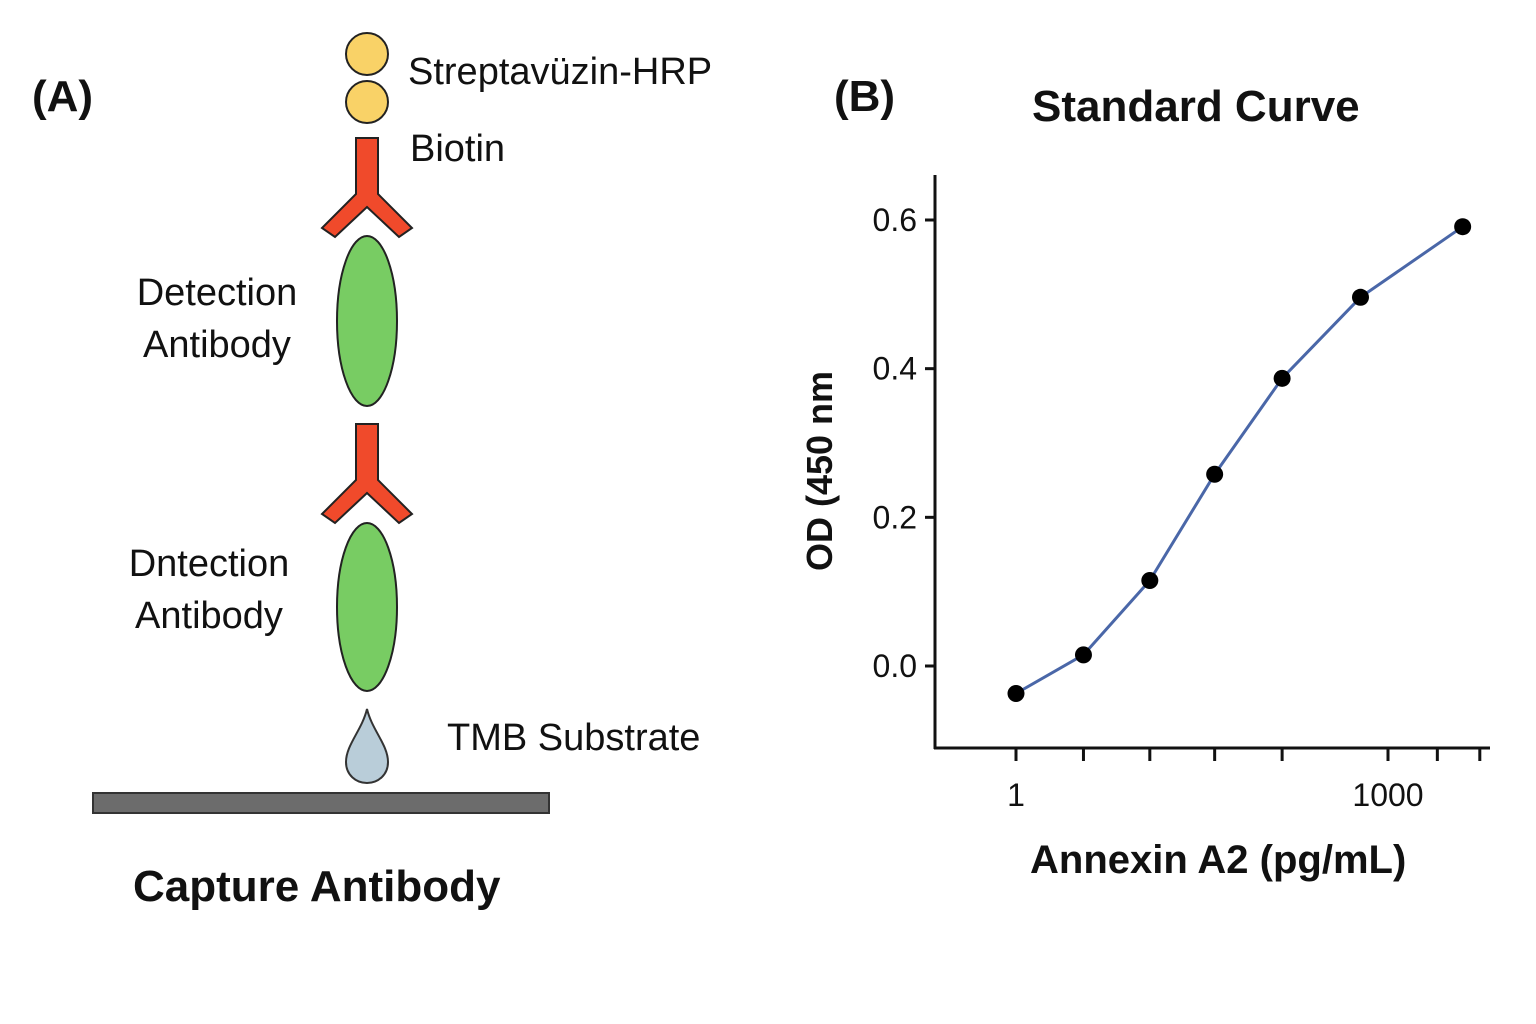  Describe the element at coordinates (895, 220) in the screenshot. I see `y-tick-label: 0.6` at that location.